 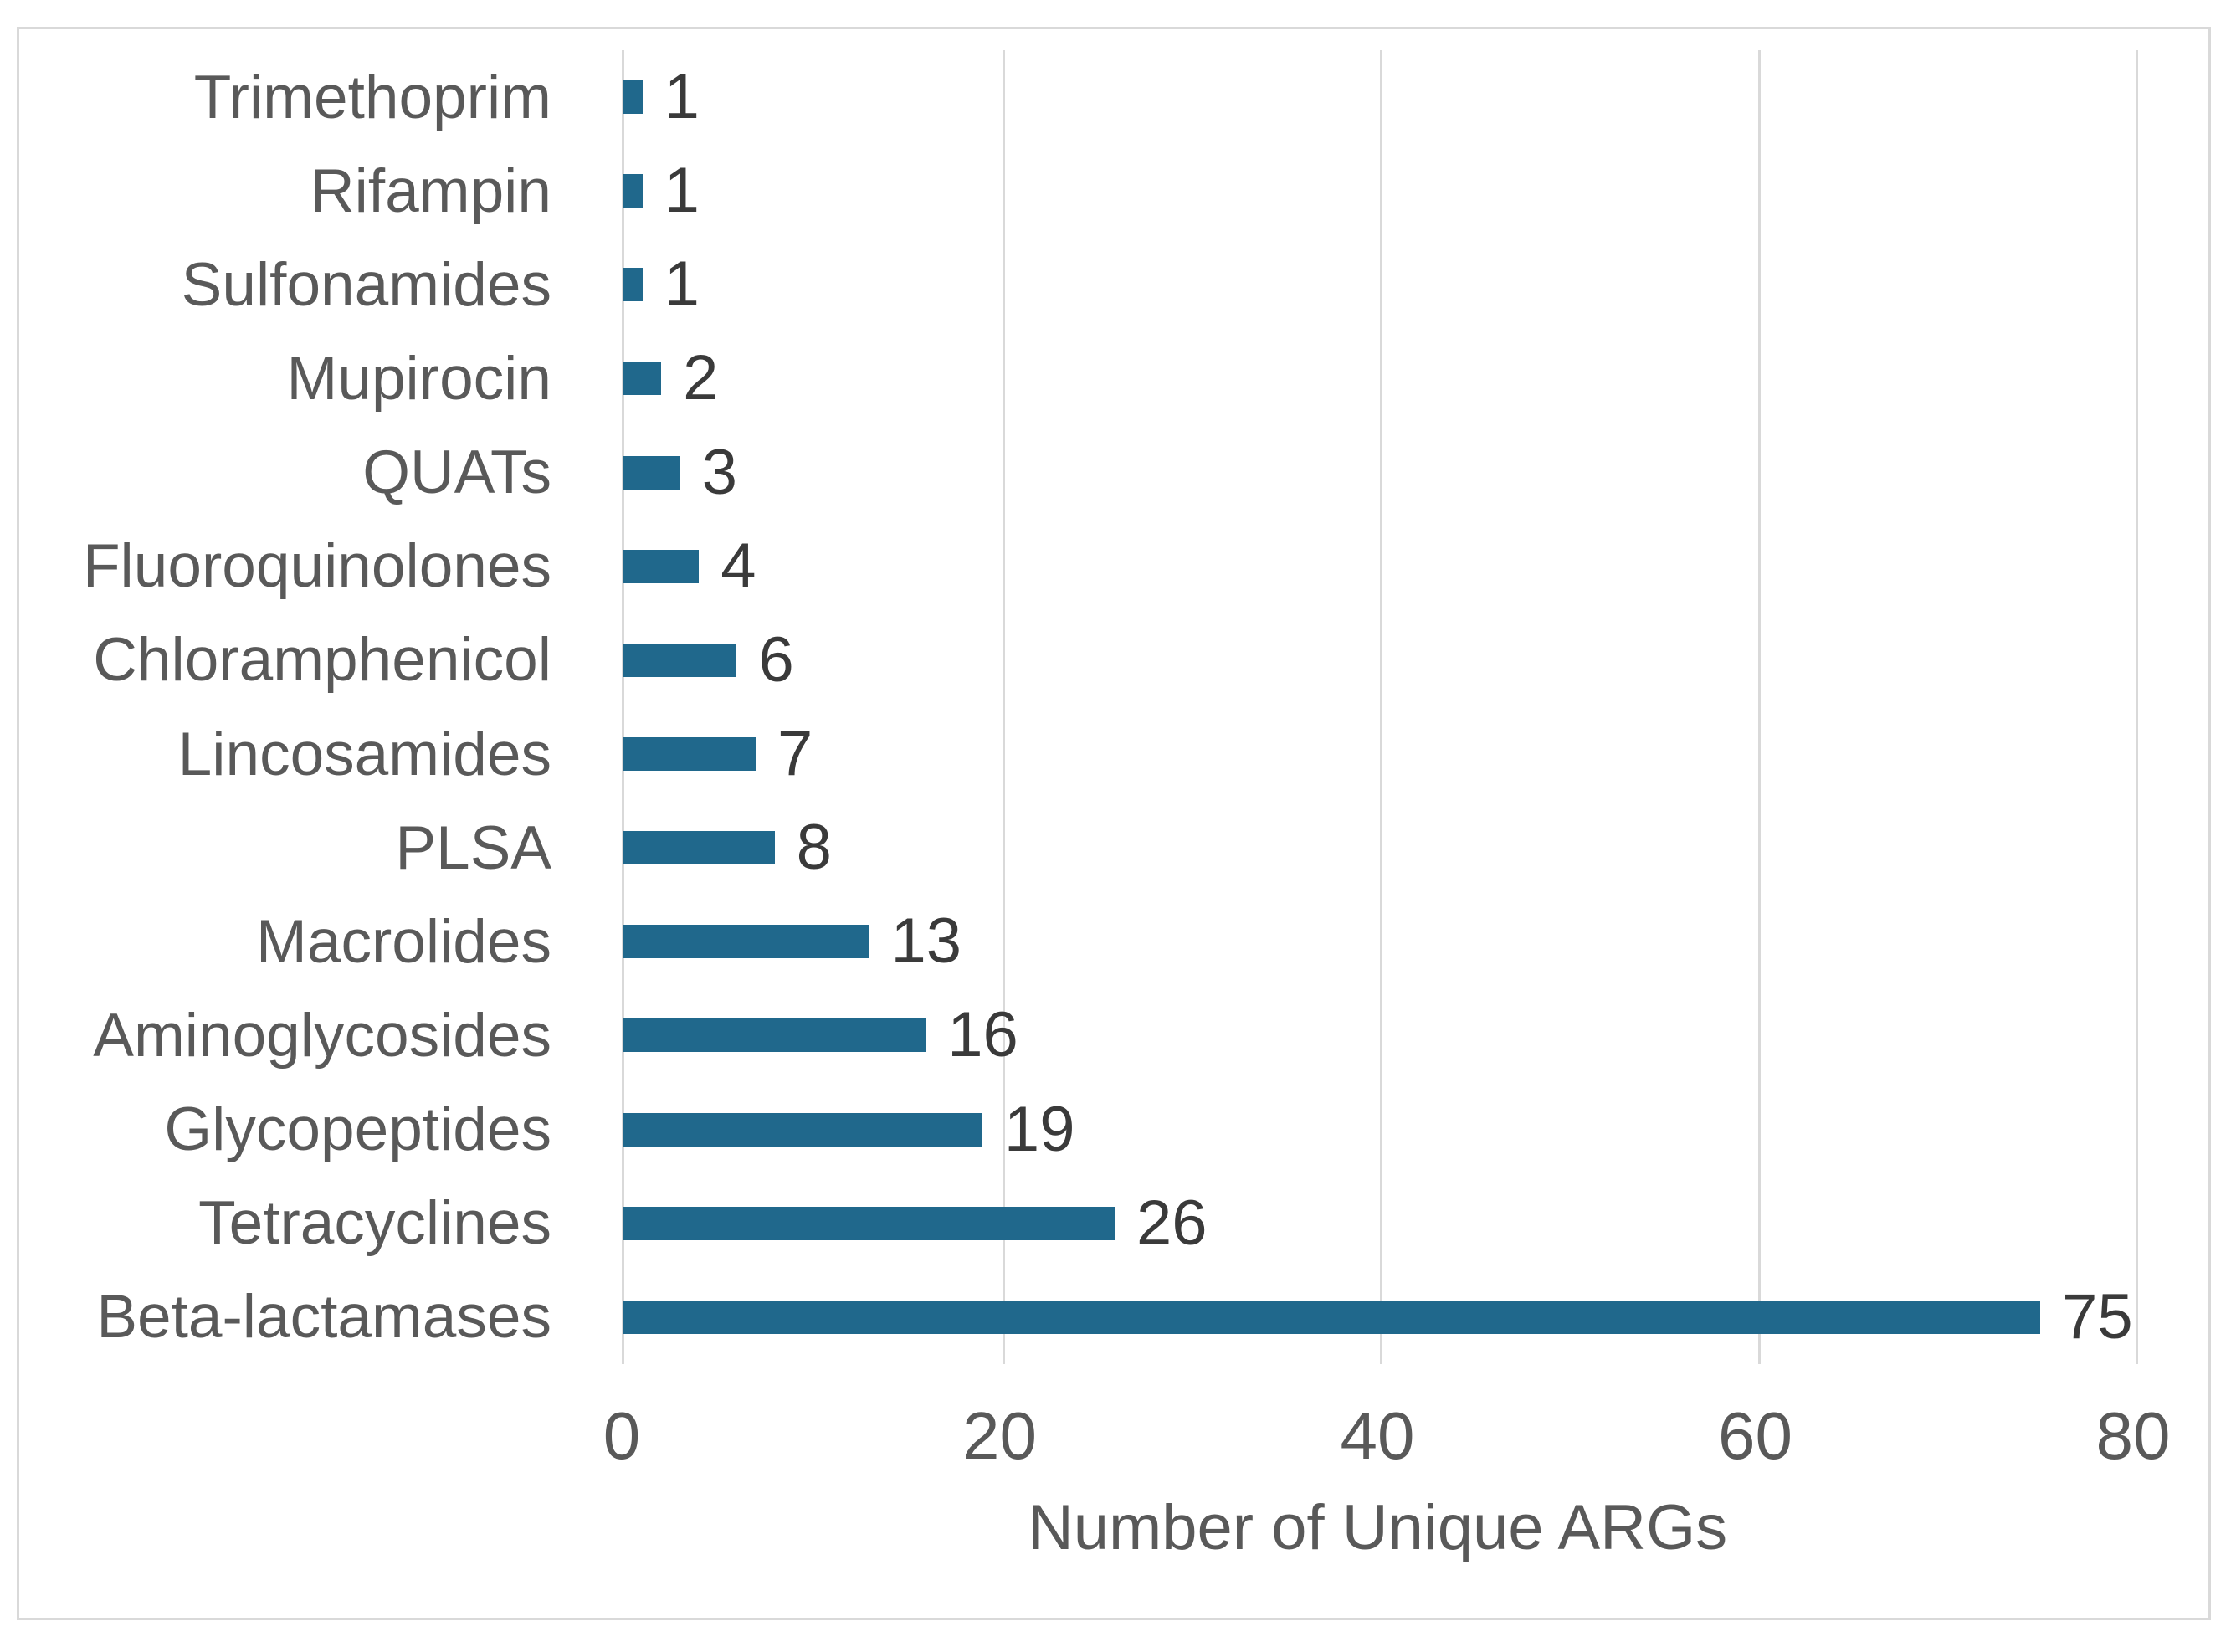 What do you see at coordinates (322, 1035) in the screenshot?
I see `category-label: Aminoglycosides` at bounding box center [322, 1035].